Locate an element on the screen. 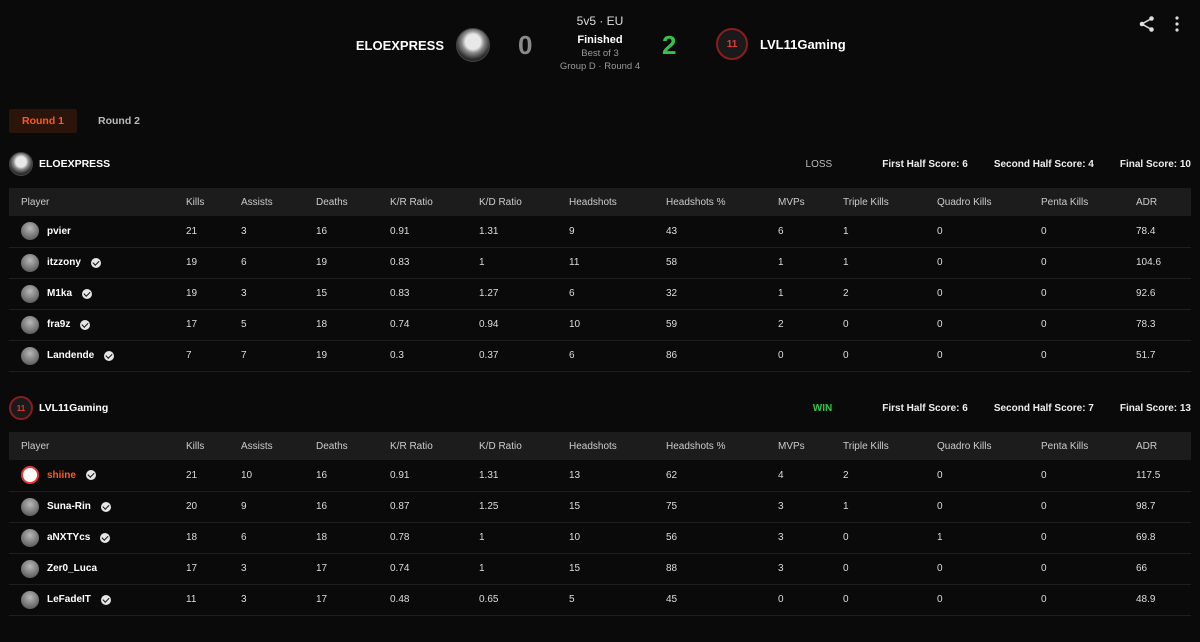 The height and width of the screenshot is (642, 1200). final-score: Final Score: 13 is located at coordinates (1155, 408).